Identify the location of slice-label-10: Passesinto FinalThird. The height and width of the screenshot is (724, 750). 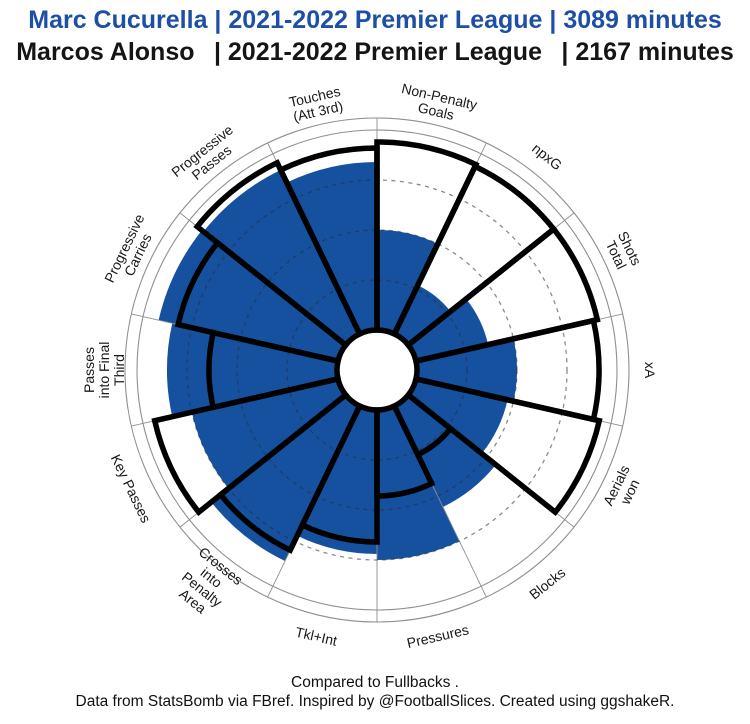
(104, 370).